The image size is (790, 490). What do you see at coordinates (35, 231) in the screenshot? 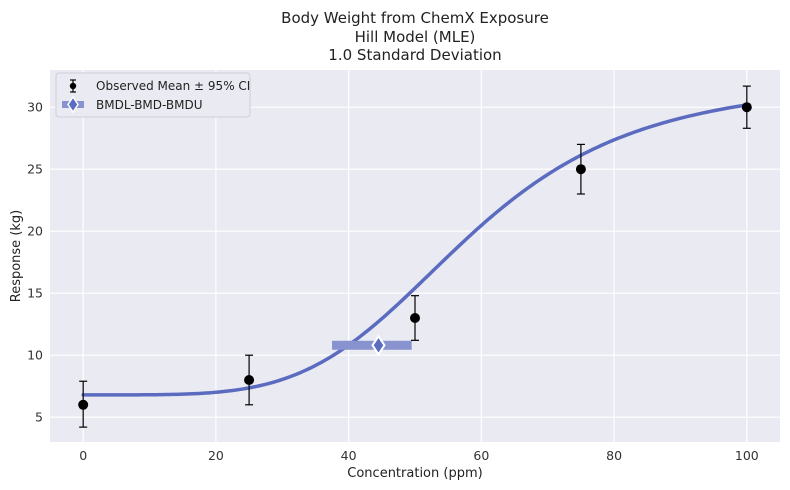
I see `y-tick-label: 20` at bounding box center [35, 231].